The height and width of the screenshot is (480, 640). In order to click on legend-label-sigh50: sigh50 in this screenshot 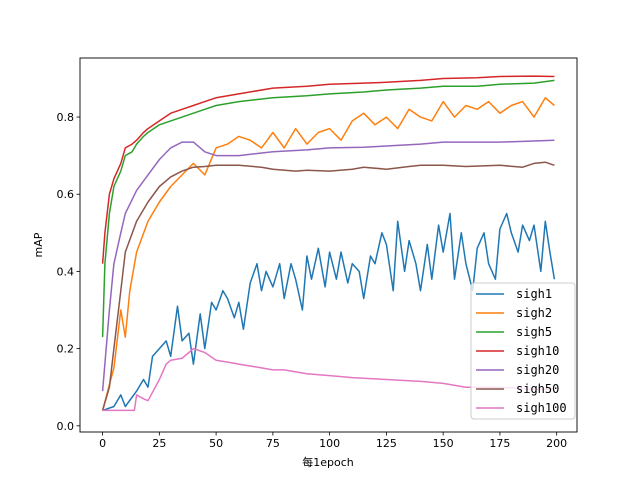, I will do `click(537, 389)`.